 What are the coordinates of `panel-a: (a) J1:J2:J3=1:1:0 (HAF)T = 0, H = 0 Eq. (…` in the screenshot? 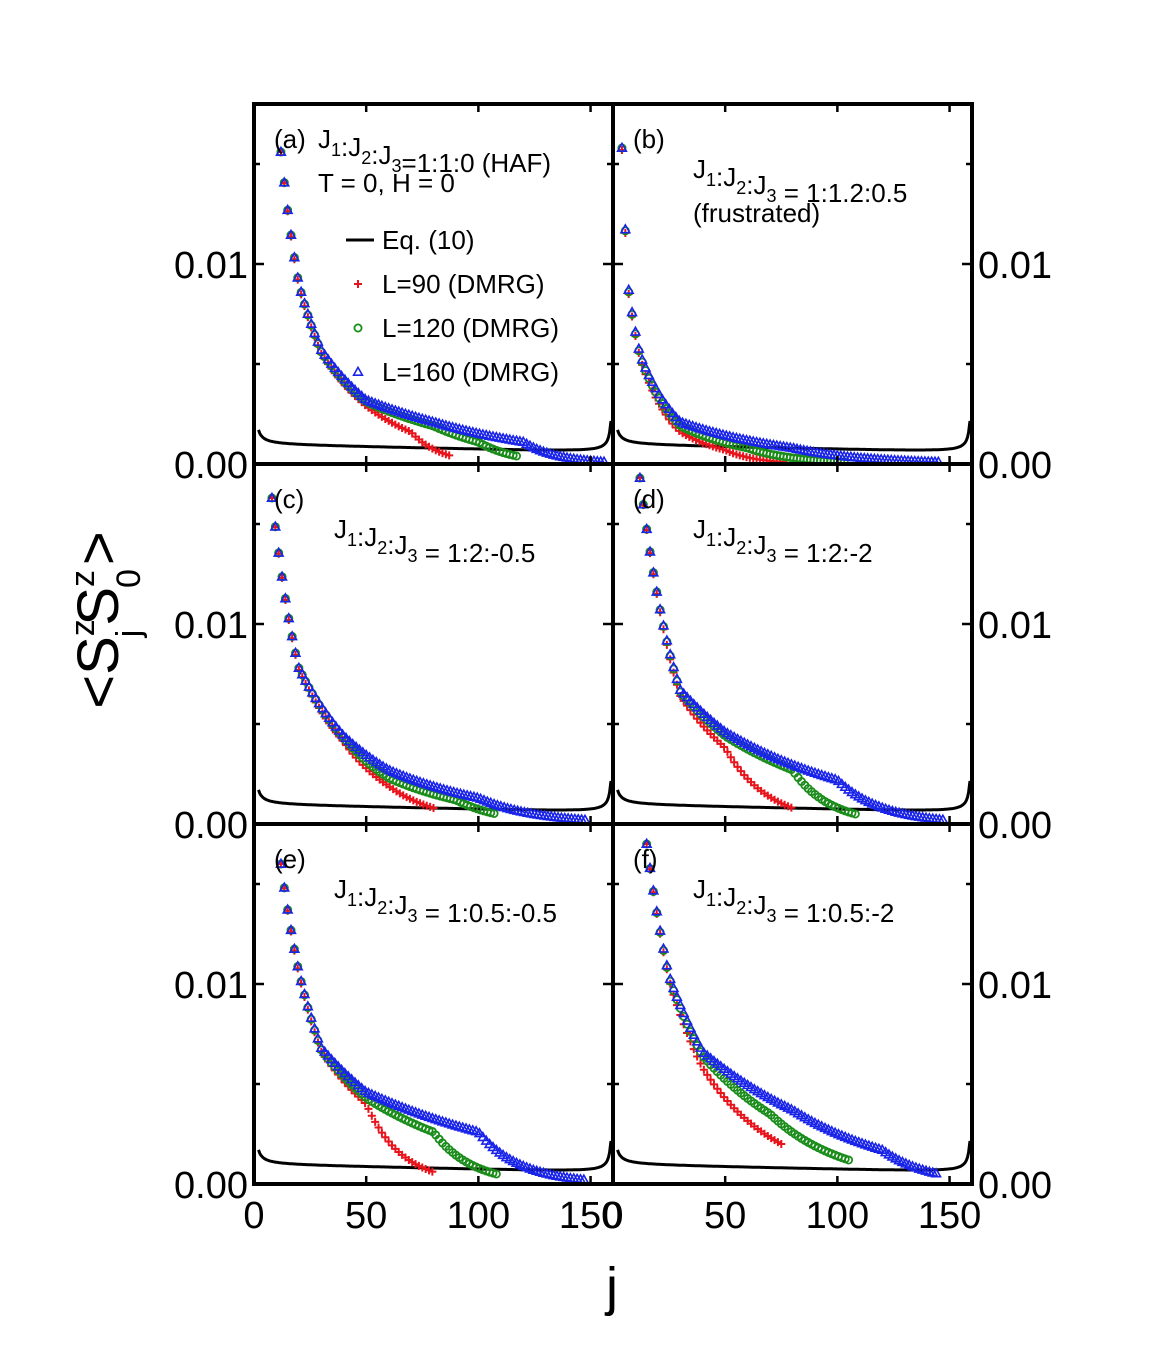 It's located at (433, 284).